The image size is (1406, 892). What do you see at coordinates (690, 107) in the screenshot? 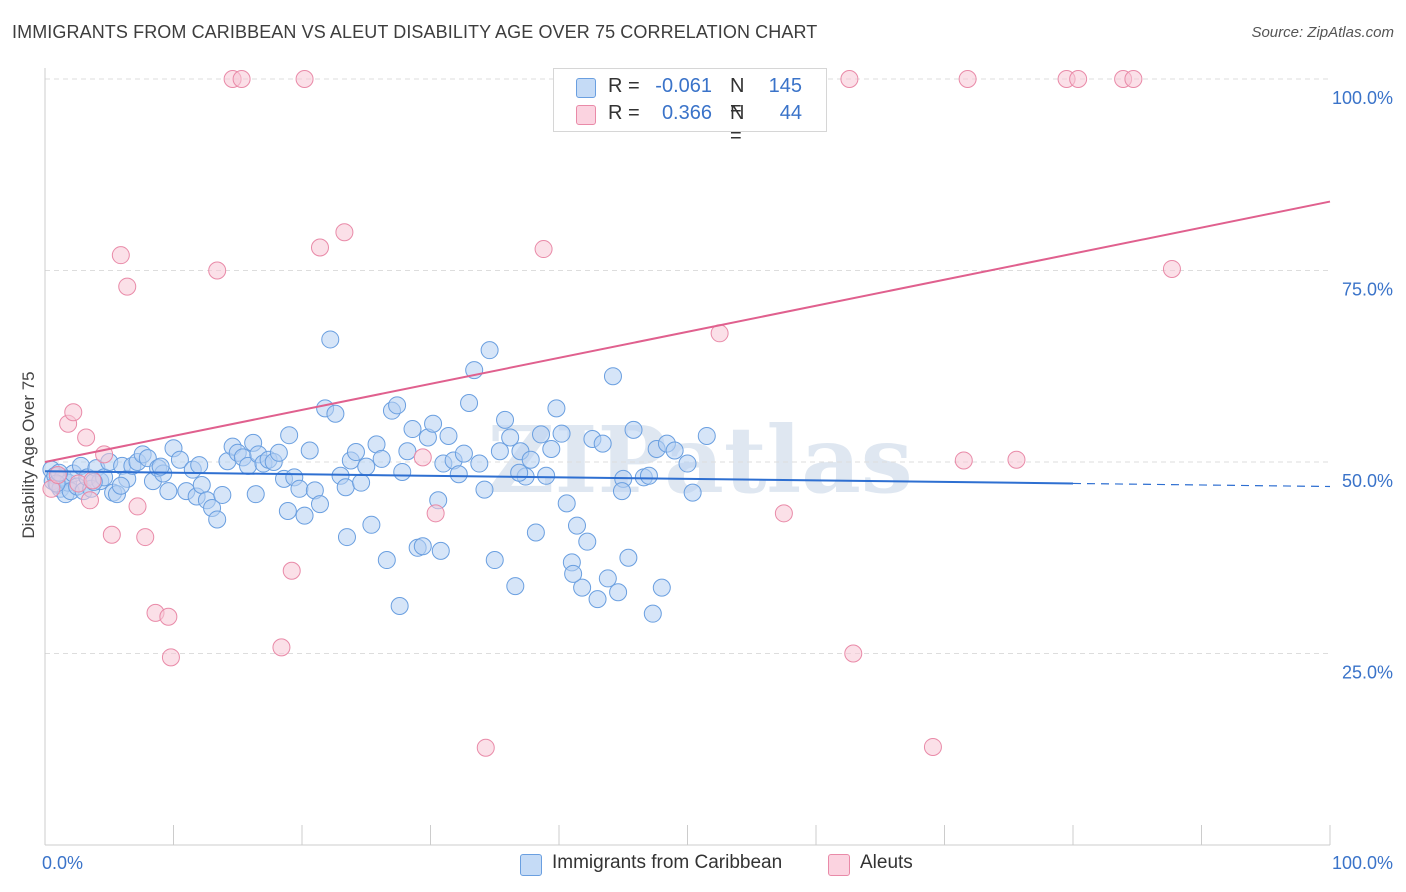
I see `stats-legend: R = -0.061 N = 145 R = 0.366 N = 44` at bounding box center [690, 107].